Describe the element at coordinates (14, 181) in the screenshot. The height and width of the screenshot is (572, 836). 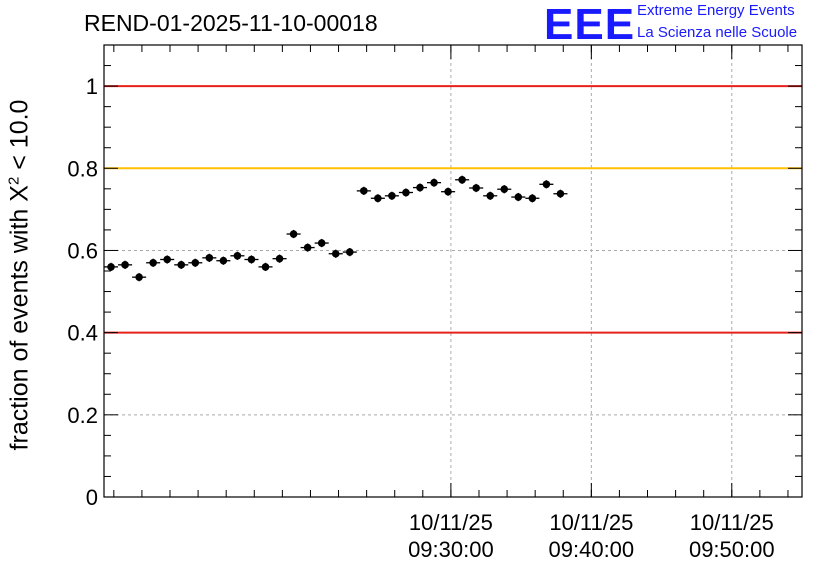
I see `y-axis-label-sup: 2` at that location.